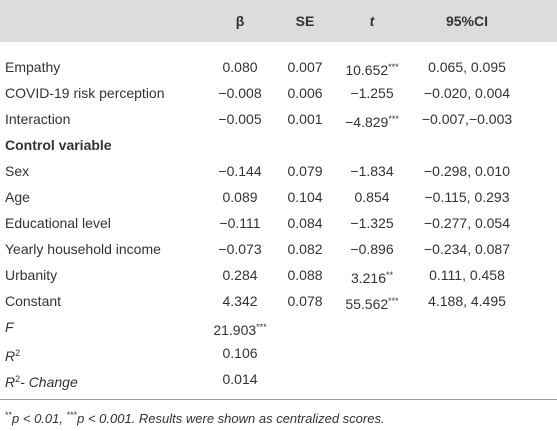 This screenshot has width=557, height=431. What do you see at coordinates (467, 301) in the screenshot?
I see `table-cell: 4.188, 4.495` at bounding box center [467, 301].